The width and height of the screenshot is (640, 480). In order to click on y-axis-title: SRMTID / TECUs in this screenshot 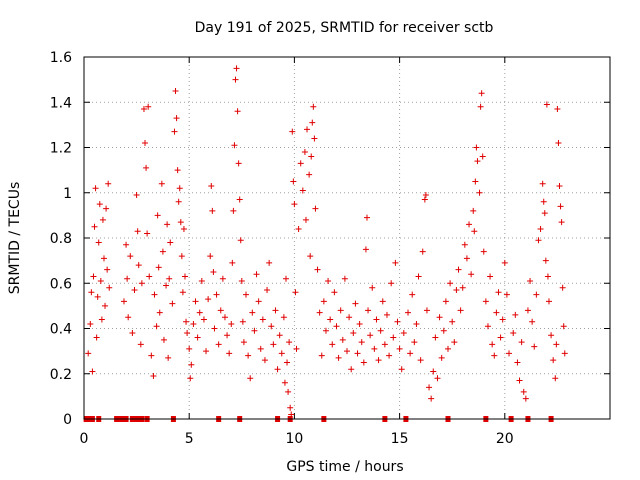, I will do `click(15, 238)`.